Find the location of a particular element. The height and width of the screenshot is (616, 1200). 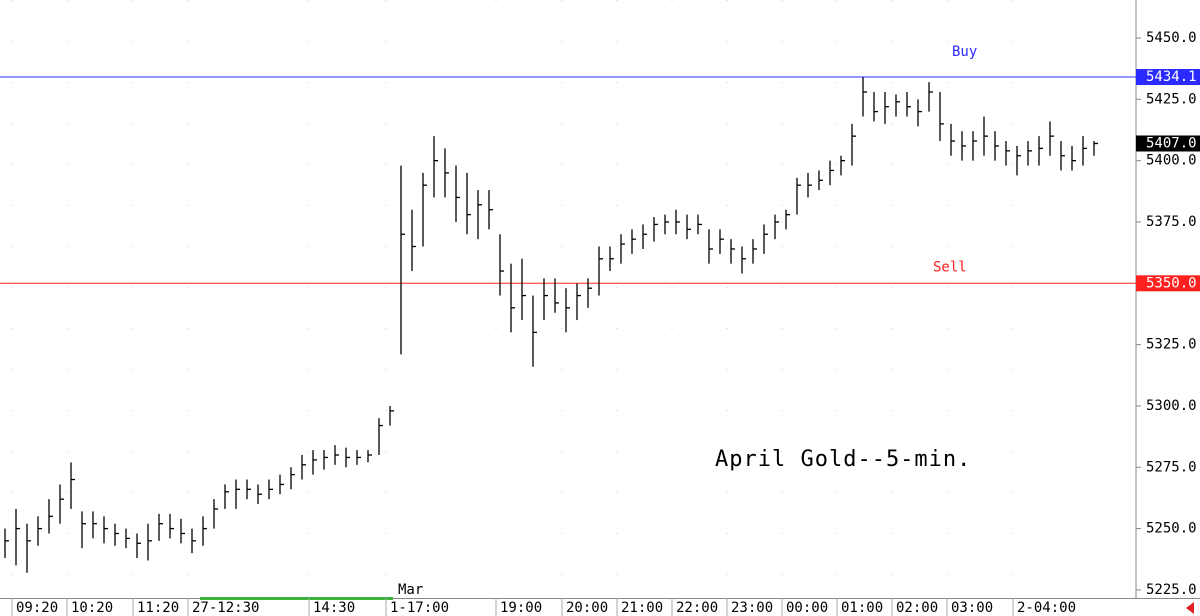

x-tick-label: 22:00 is located at coordinates (697, 608).